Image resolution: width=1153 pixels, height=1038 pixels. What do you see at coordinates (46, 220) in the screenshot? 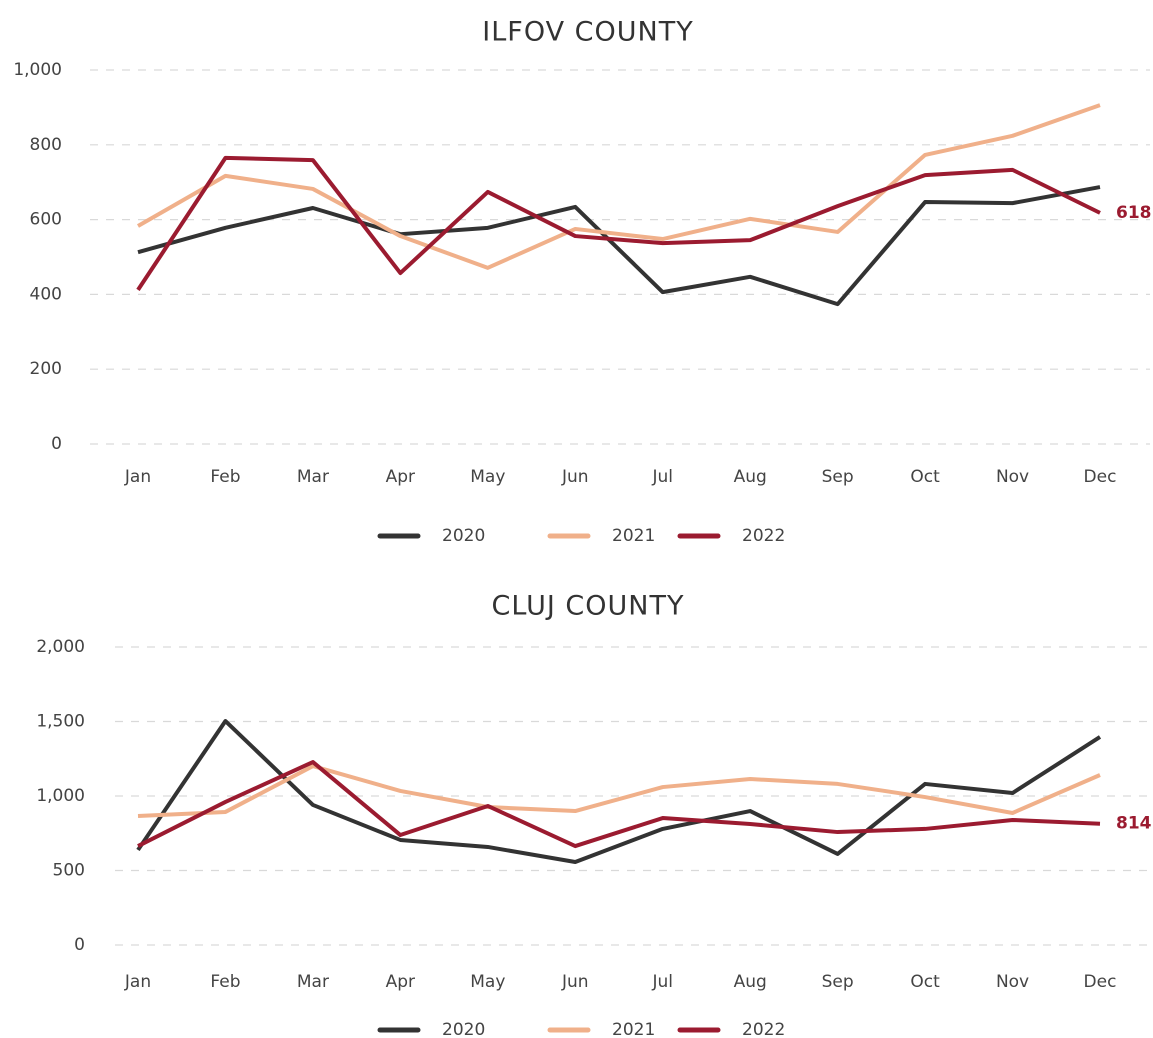
I see `y-tick-label: 600` at bounding box center [46, 220].